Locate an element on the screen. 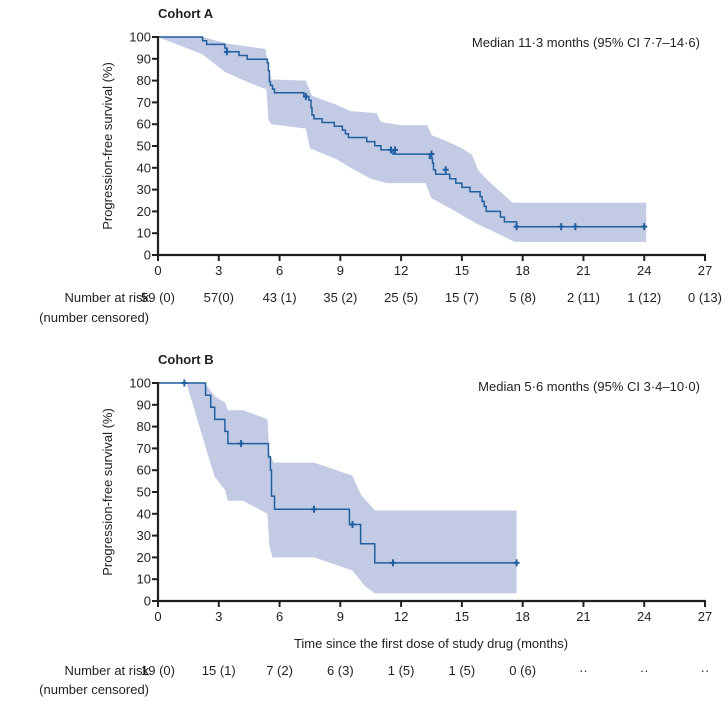 Image resolution: width=728 pixels, height=701 pixels. cohort-b-x-tick-label: 27 is located at coordinates (705, 616).